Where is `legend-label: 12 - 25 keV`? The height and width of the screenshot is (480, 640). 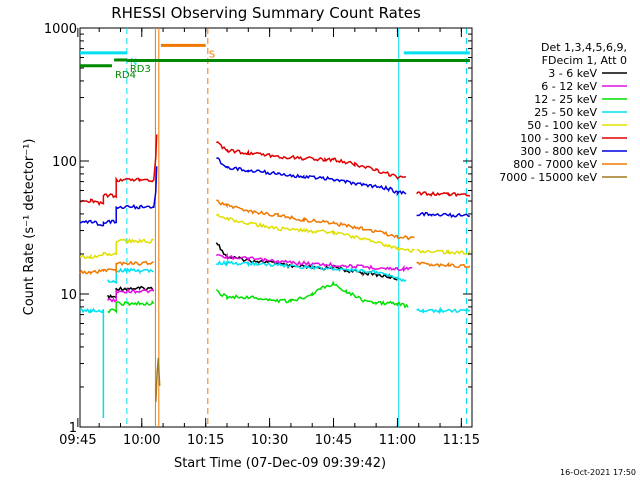
legend-label: 12 - 25 keV is located at coordinates (565, 99).